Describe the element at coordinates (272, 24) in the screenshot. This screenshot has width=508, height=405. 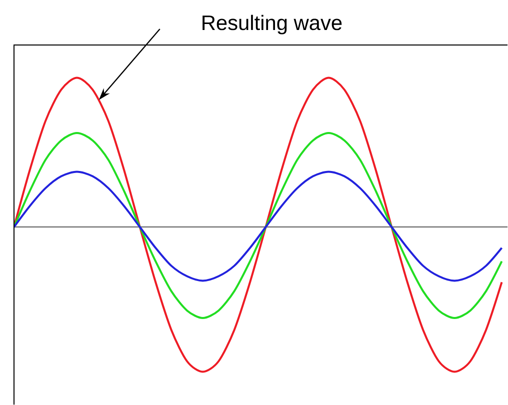
I see `text: Resulting wave` at that location.